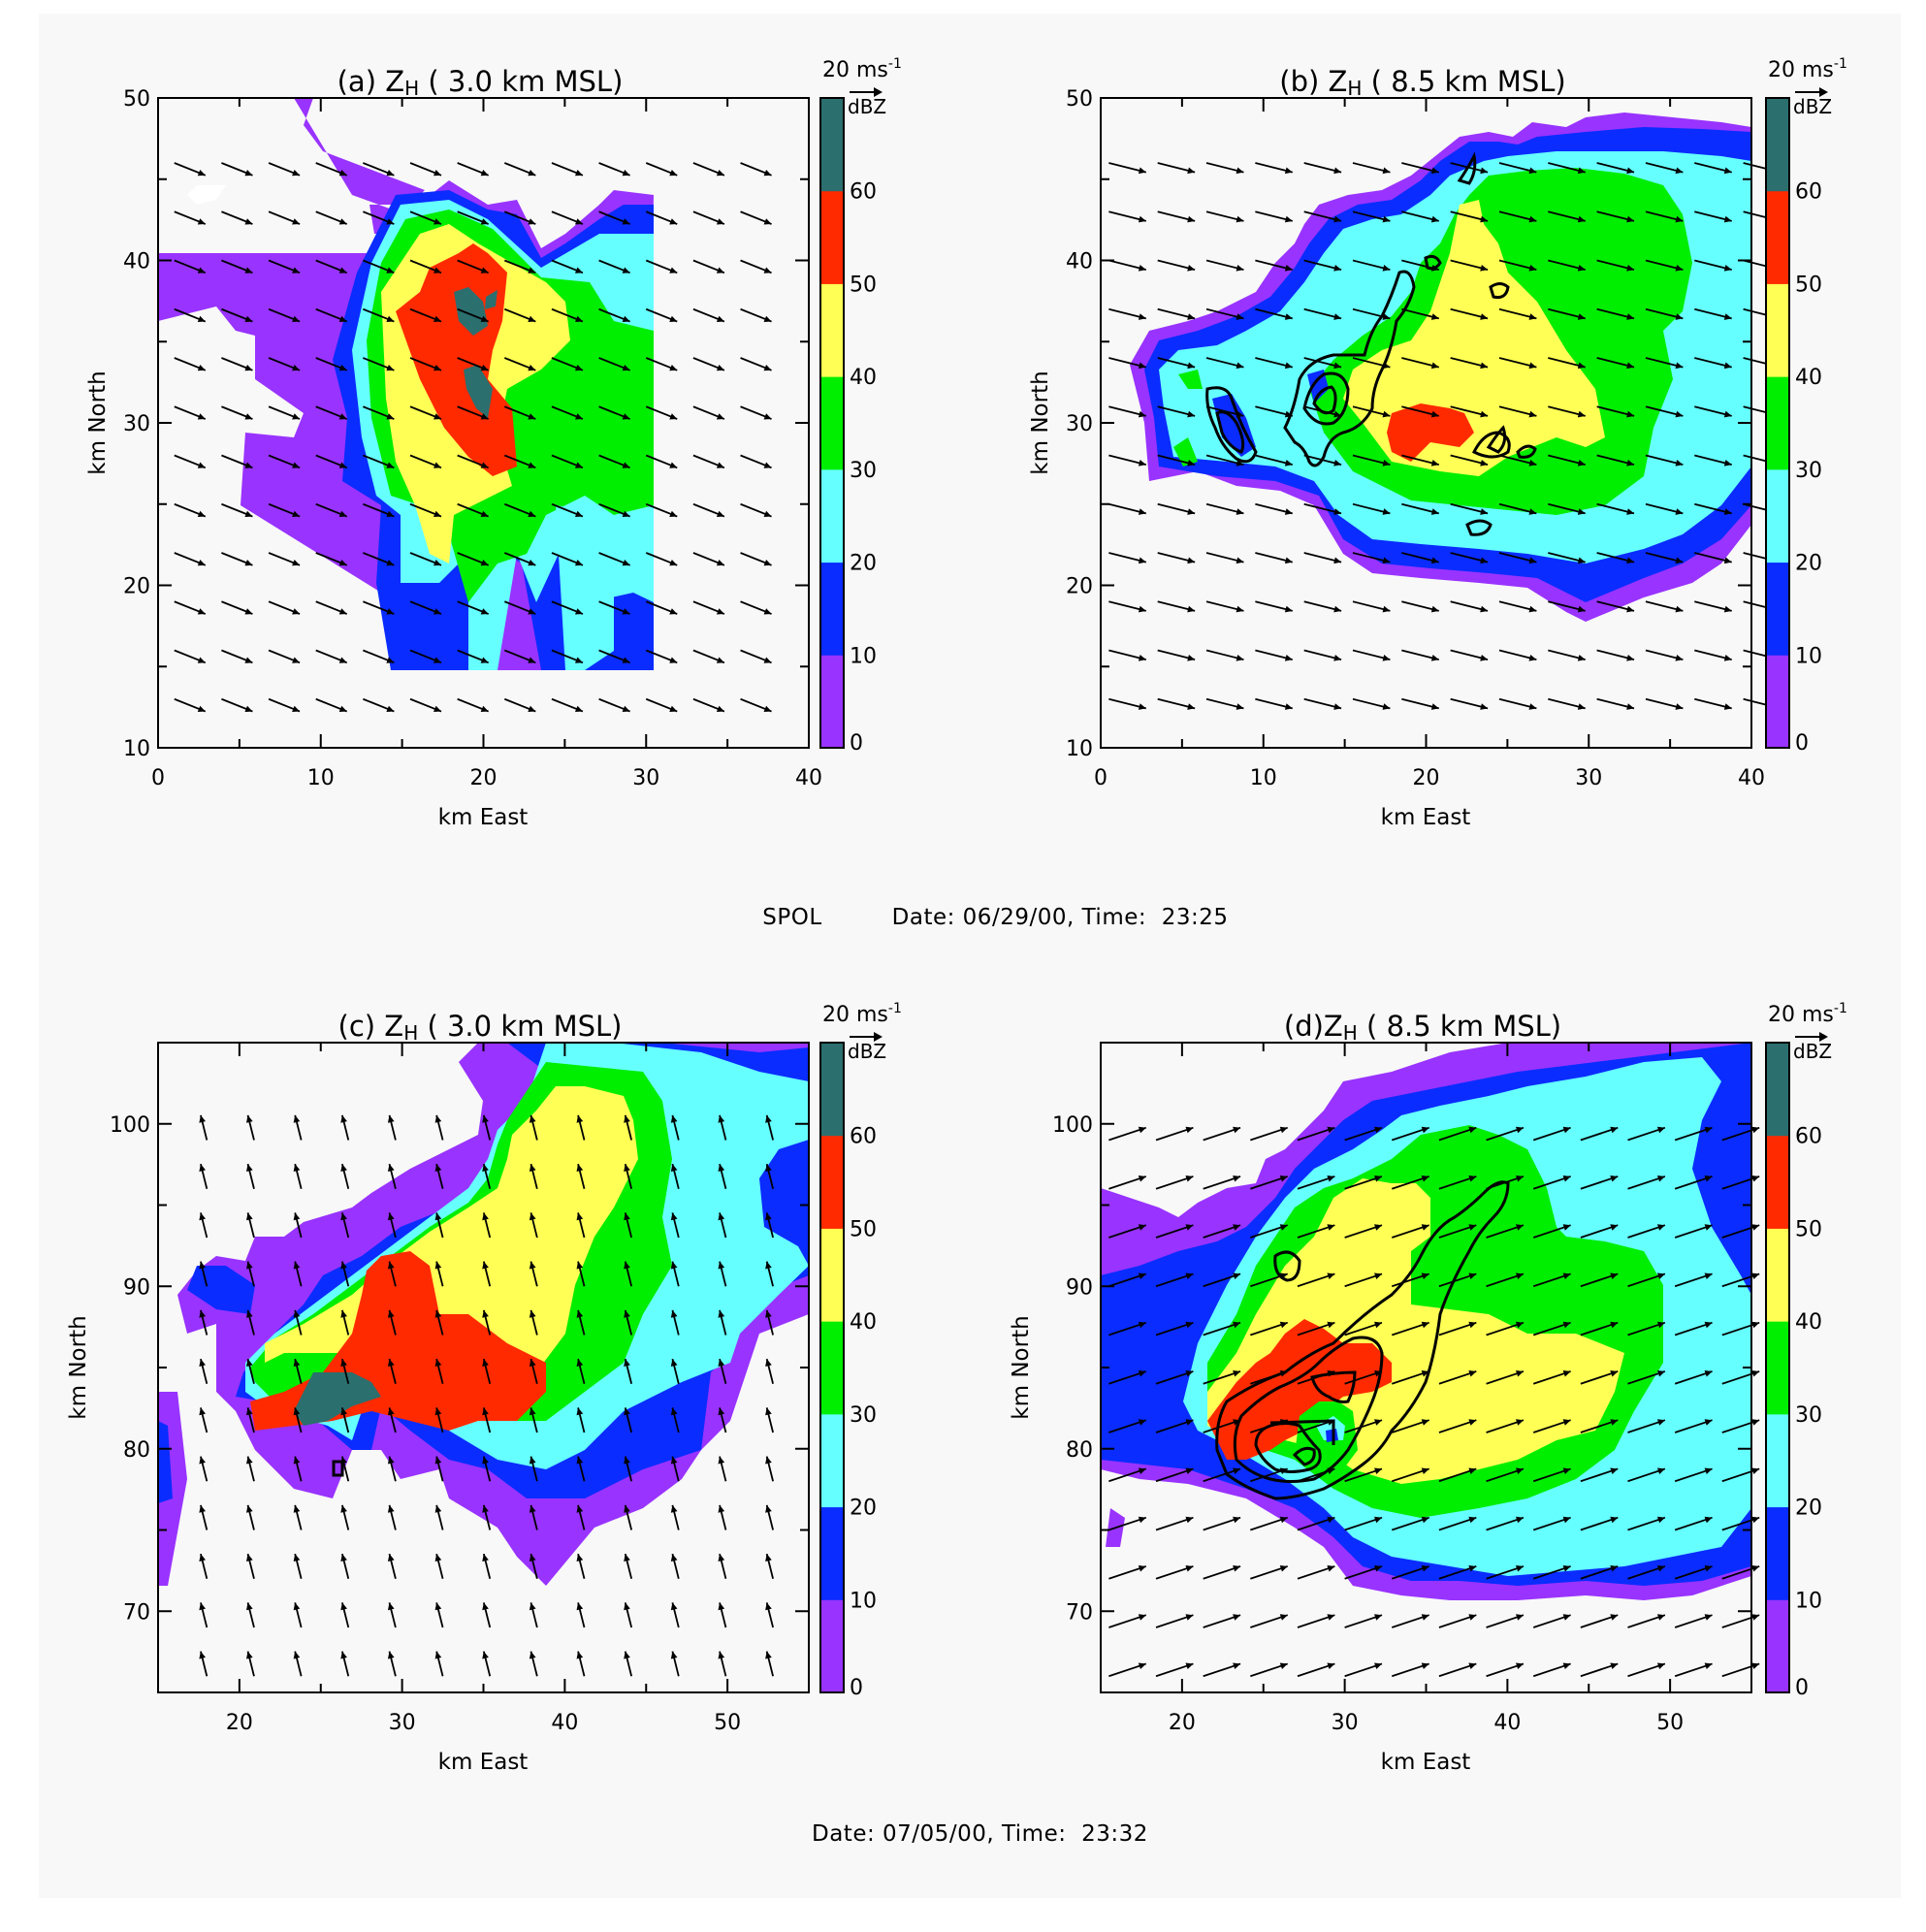 The width and height of the screenshot is (1926, 1932). I want to click on colorbar-band, so click(1777, 1368).